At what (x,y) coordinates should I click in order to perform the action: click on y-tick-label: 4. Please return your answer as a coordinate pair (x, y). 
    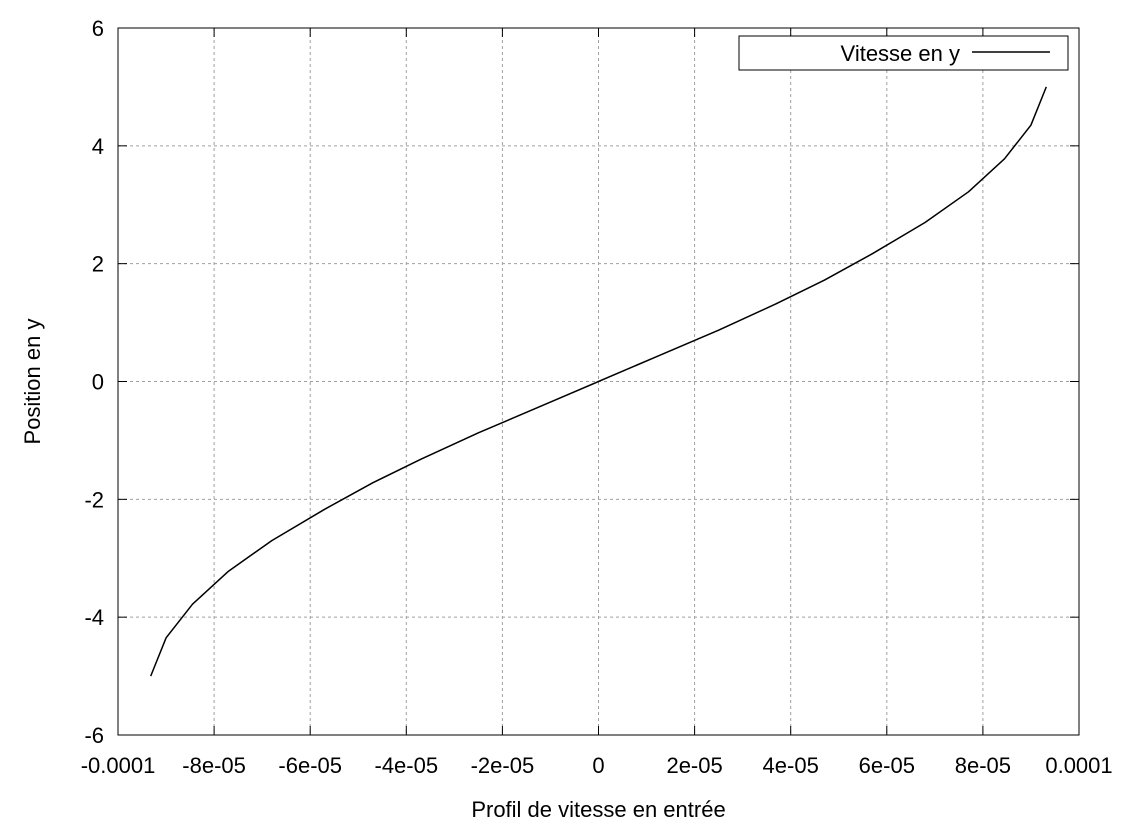
    Looking at the image, I should click on (98, 146).